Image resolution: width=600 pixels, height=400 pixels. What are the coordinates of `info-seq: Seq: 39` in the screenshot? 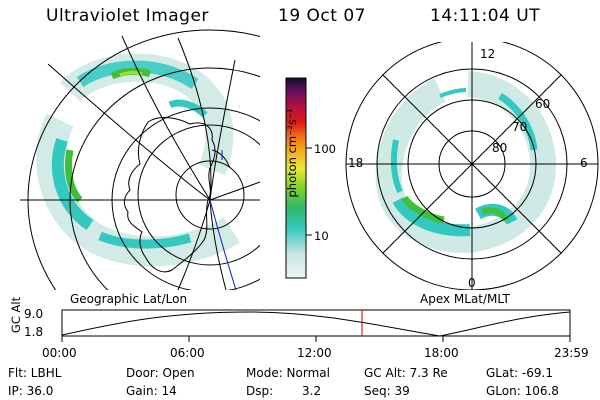 It's located at (387, 391).